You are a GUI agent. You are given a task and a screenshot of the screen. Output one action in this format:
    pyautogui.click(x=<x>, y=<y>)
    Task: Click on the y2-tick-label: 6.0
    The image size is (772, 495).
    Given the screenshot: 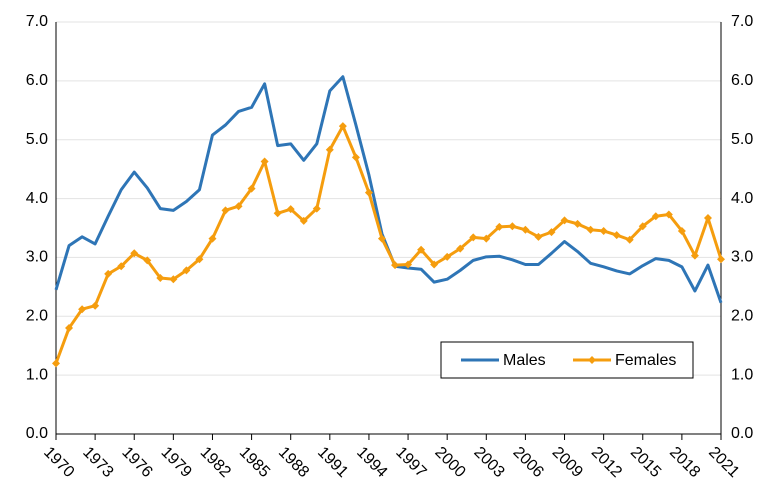 What is the action you would take?
    pyautogui.click(x=742, y=80)
    